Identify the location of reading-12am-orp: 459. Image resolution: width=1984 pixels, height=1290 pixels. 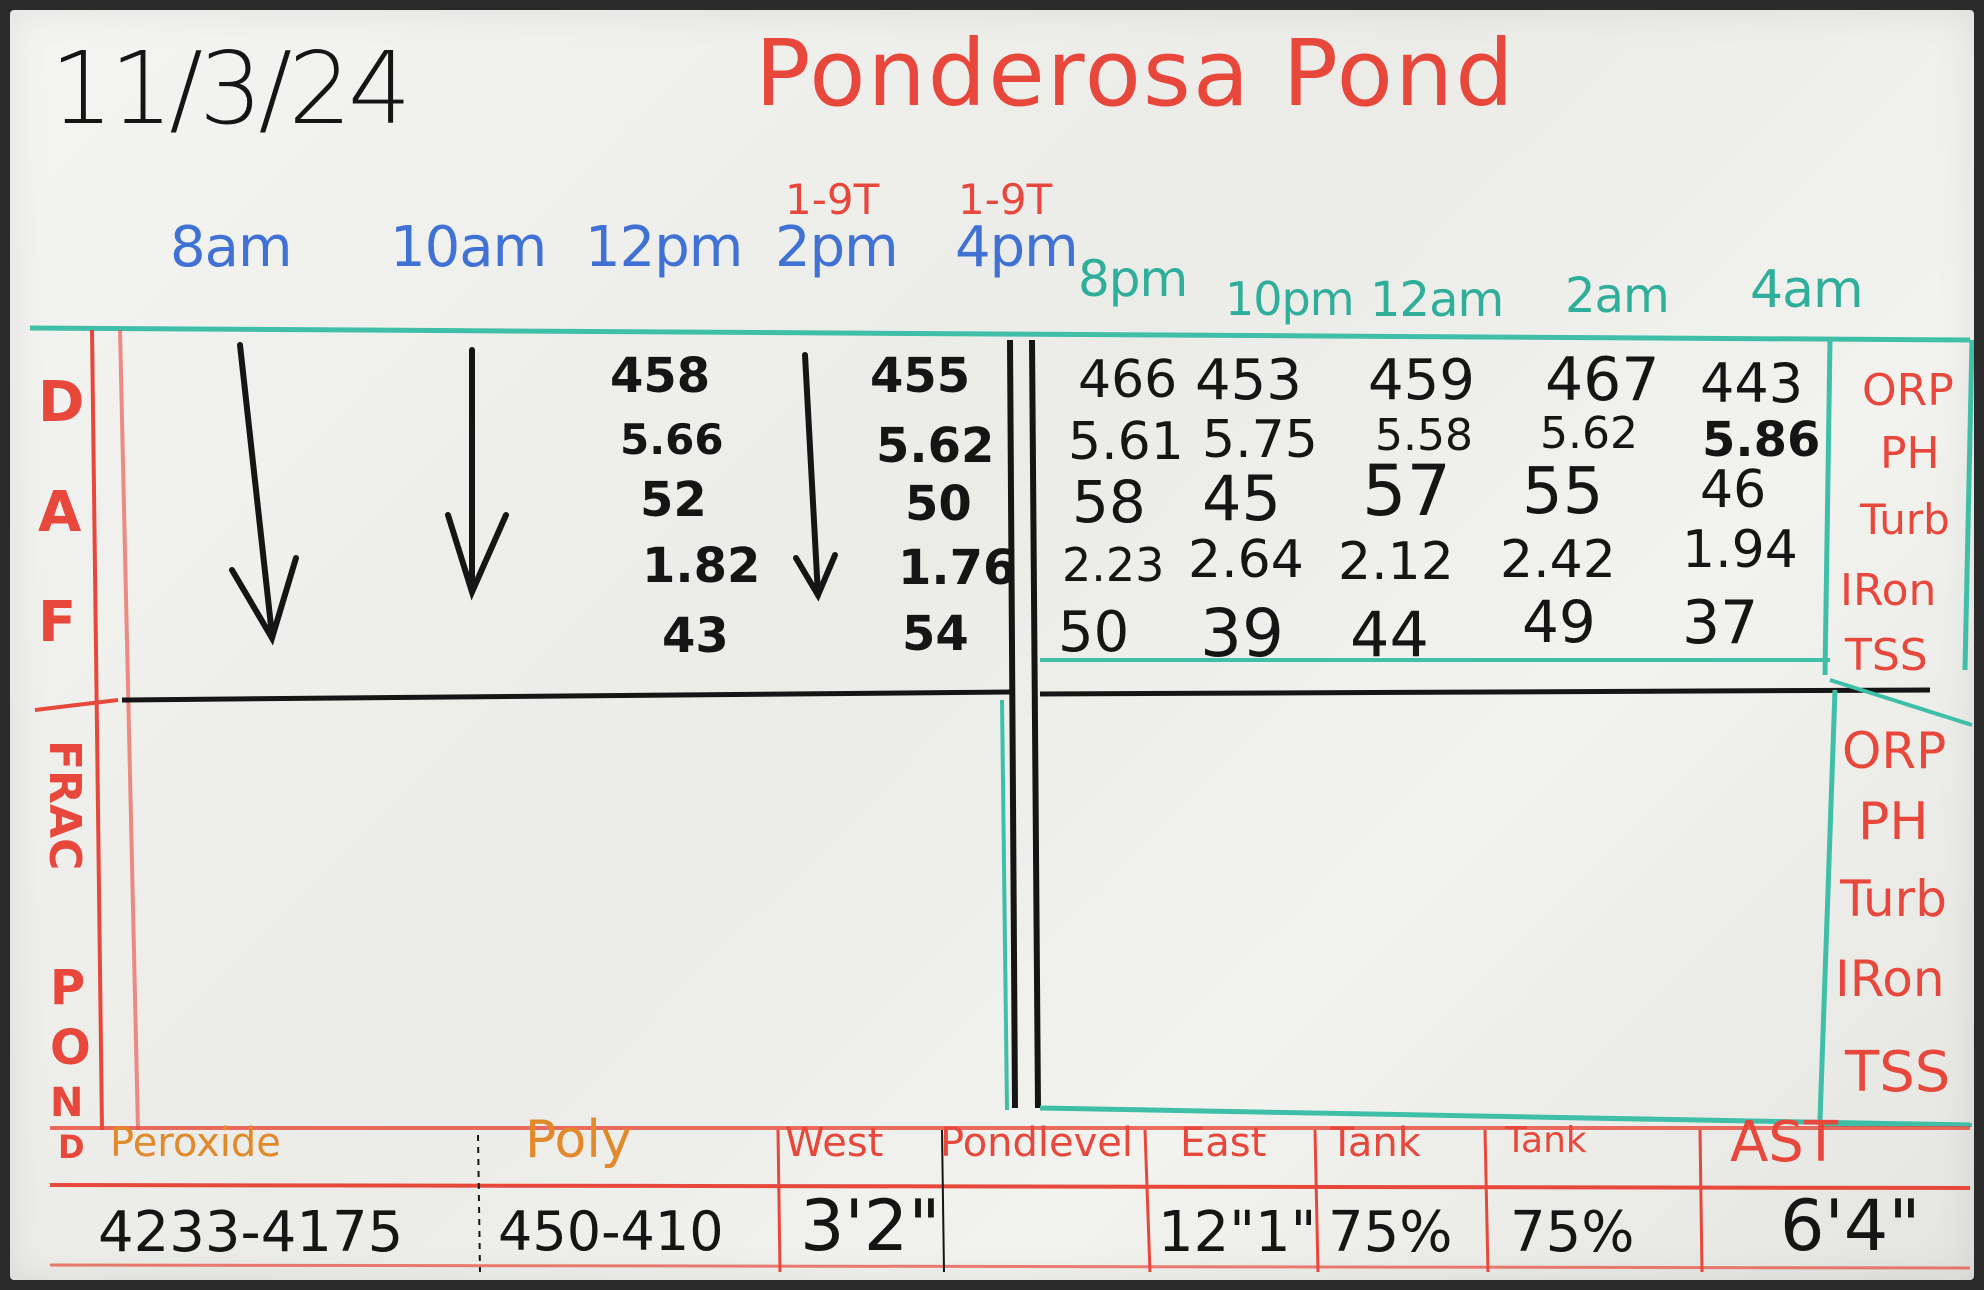
(1421, 380).